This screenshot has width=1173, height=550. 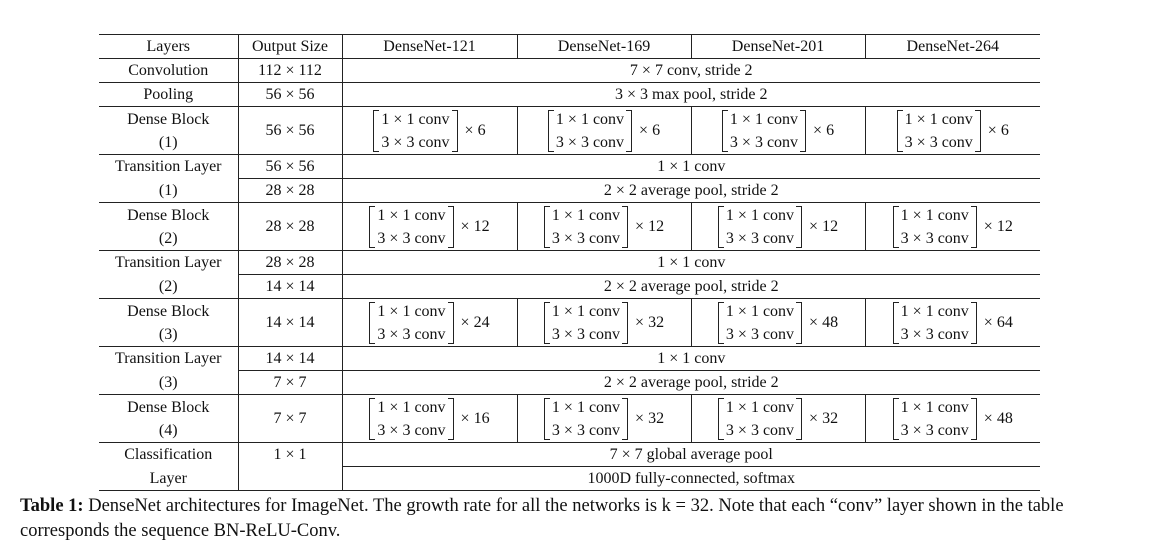 I want to click on layer-name: (1), so click(x=169, y=190).